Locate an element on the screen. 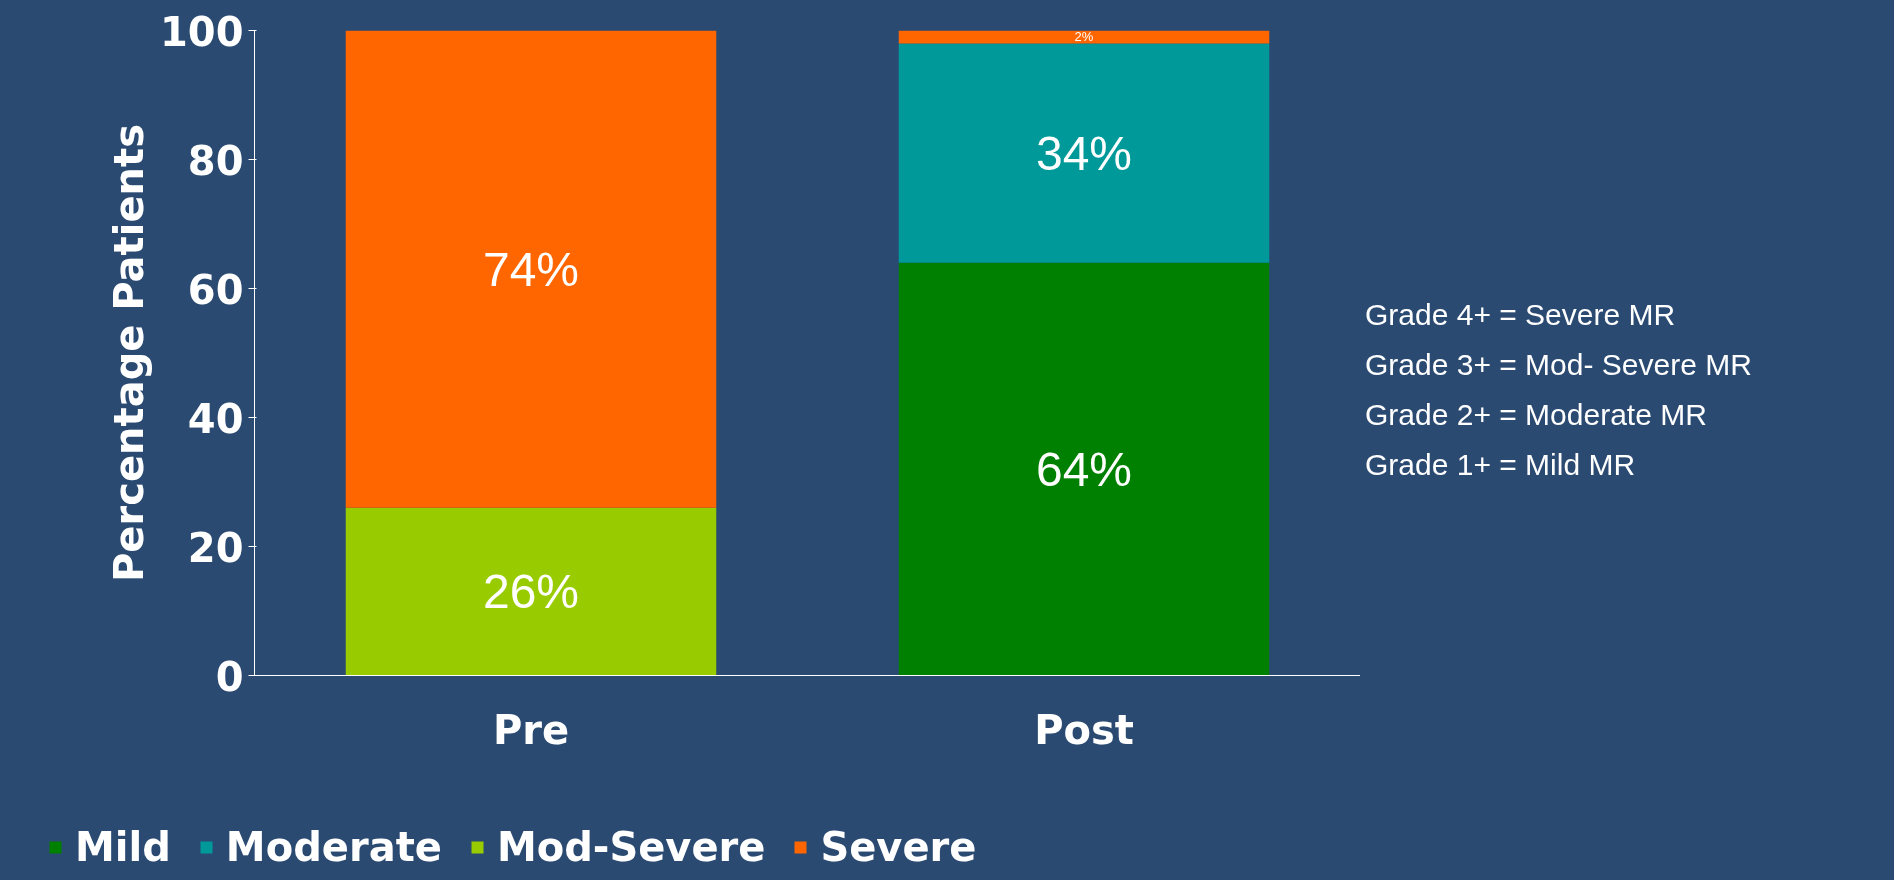  data-label: 64% is located at coordinates (1084, 469).